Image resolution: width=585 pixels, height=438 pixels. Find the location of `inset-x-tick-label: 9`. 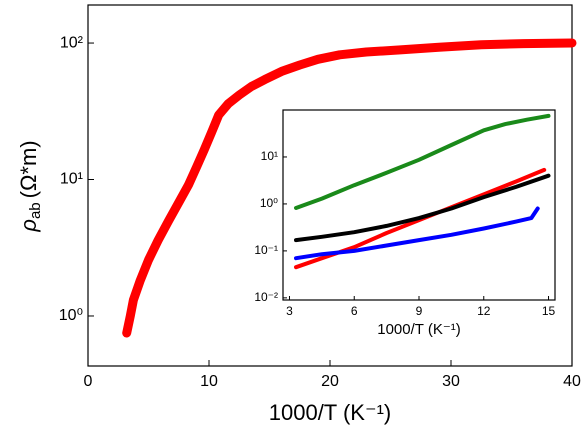

inset-x-tick-label: 9 is located at coordinates (419, 311).